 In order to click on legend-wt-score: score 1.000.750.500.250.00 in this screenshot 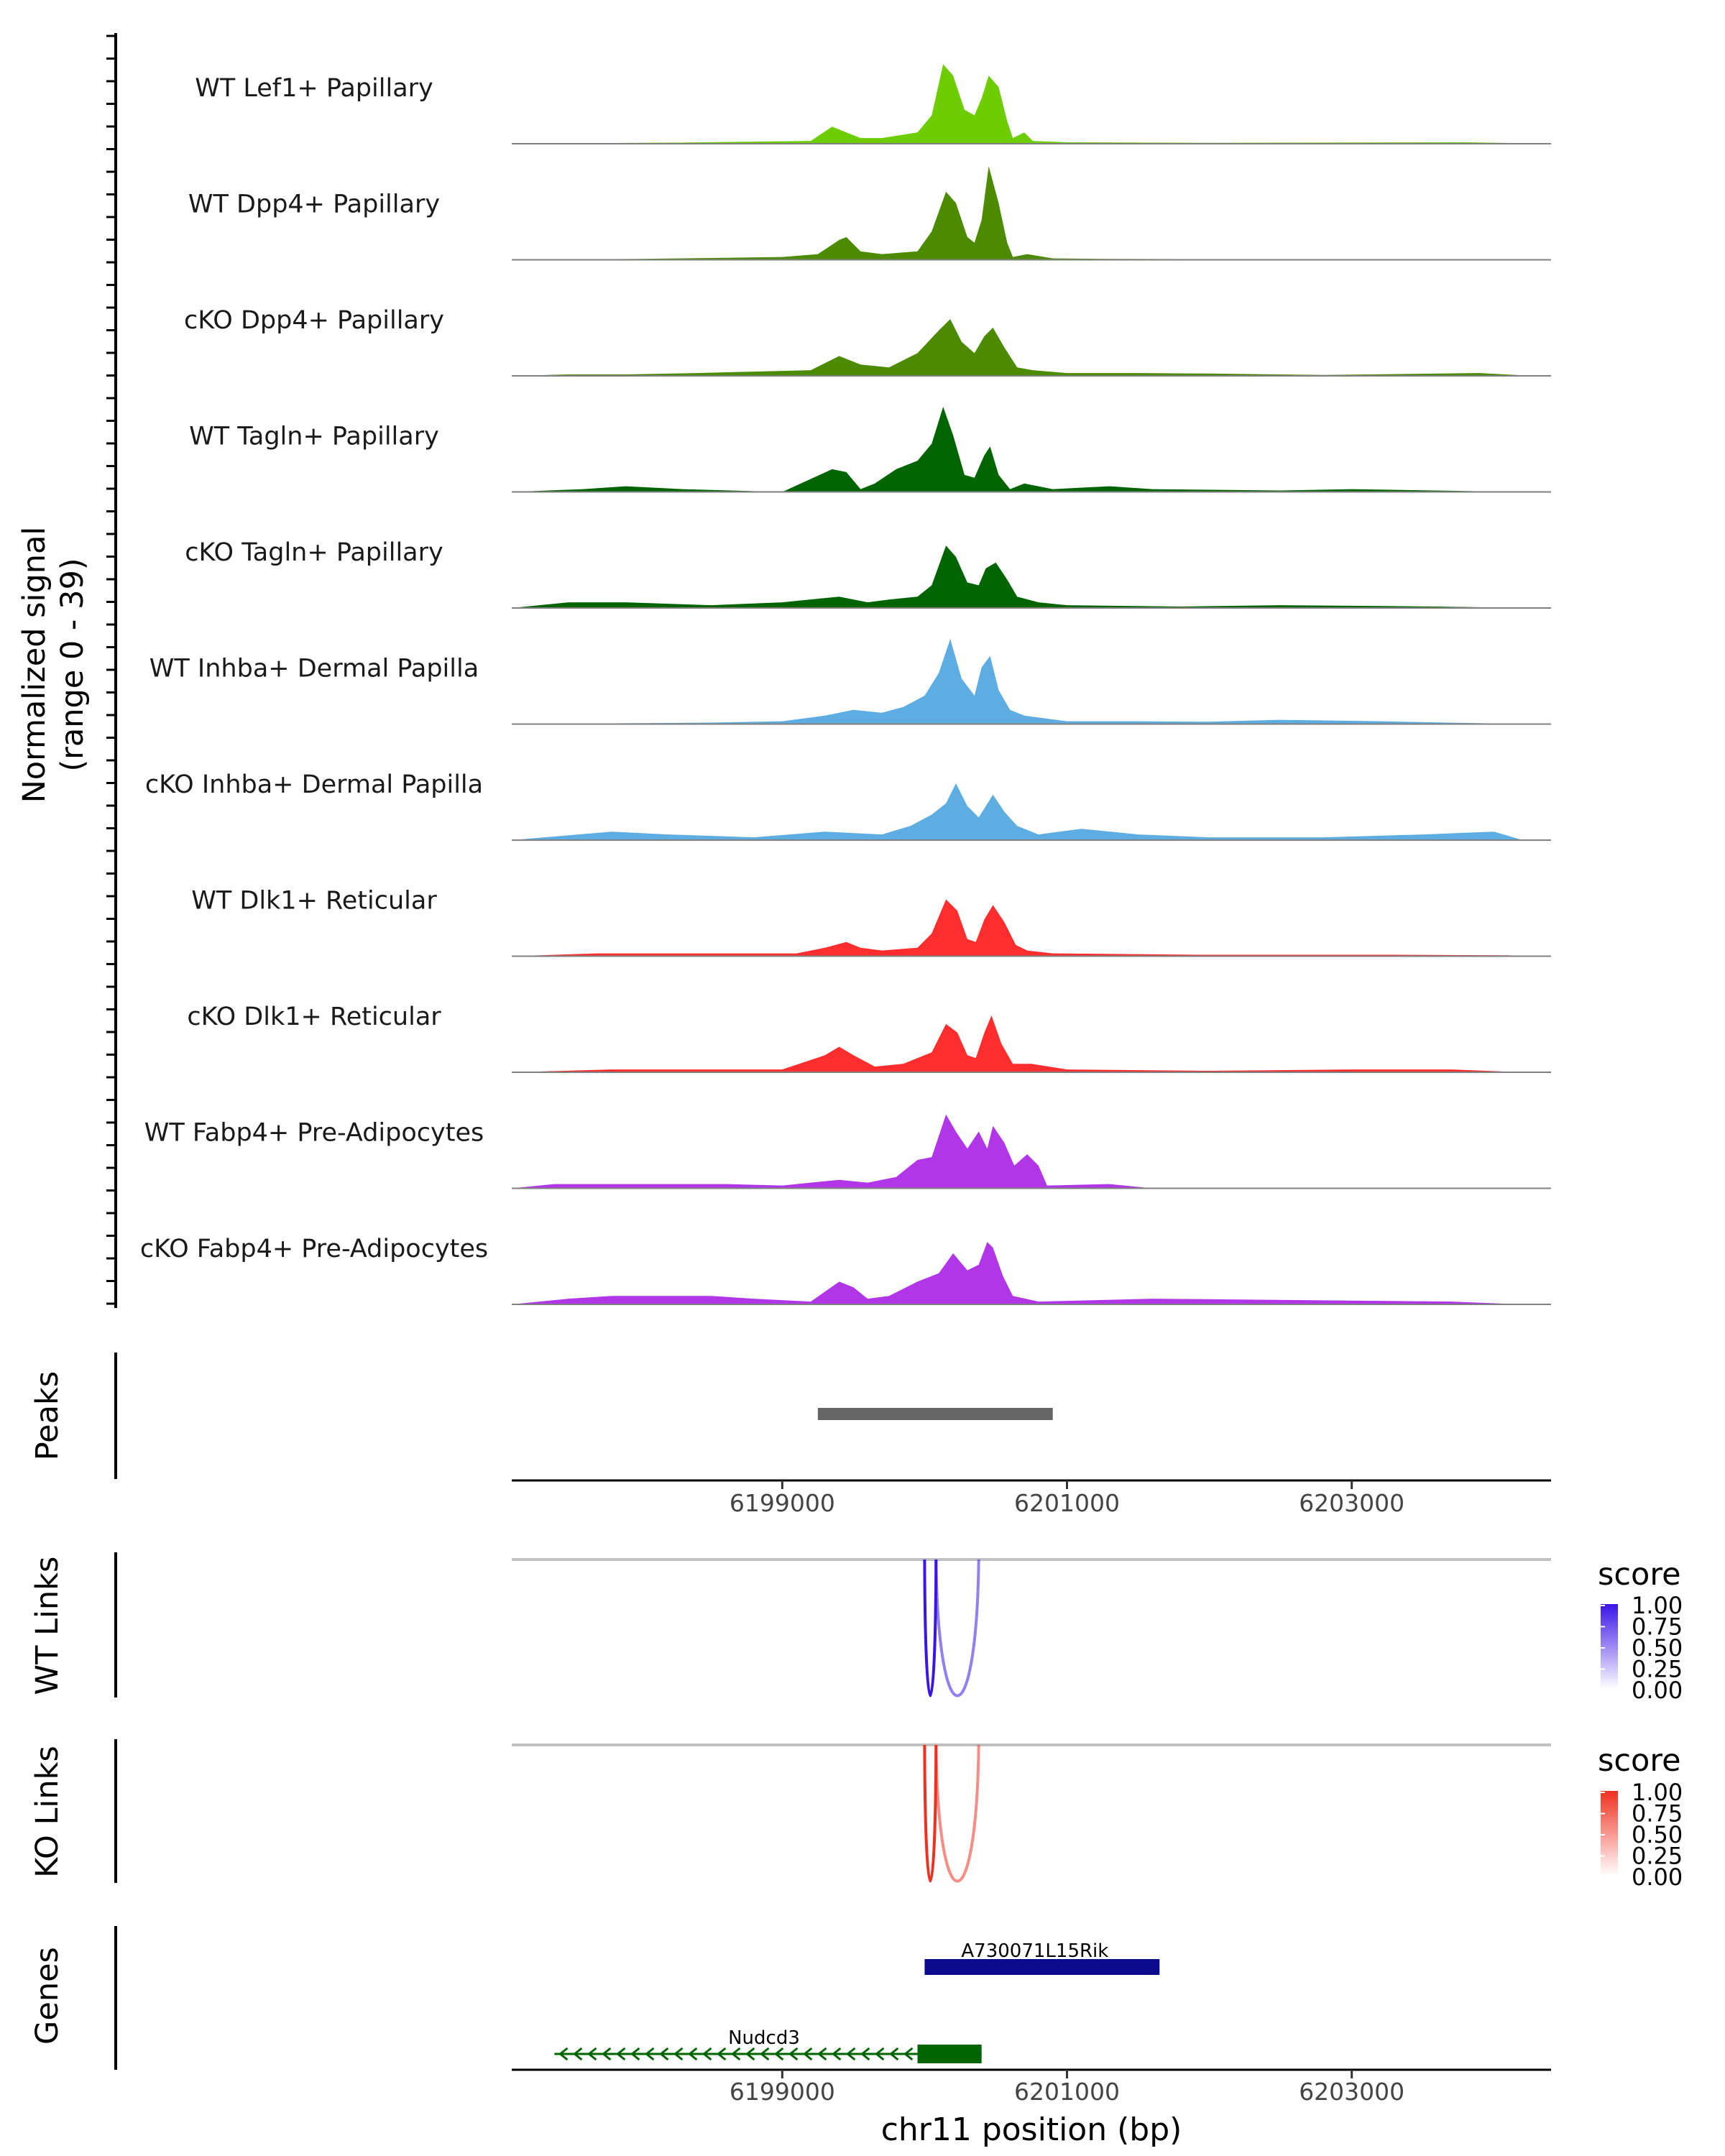, I will do `click(1640, 1631)`.